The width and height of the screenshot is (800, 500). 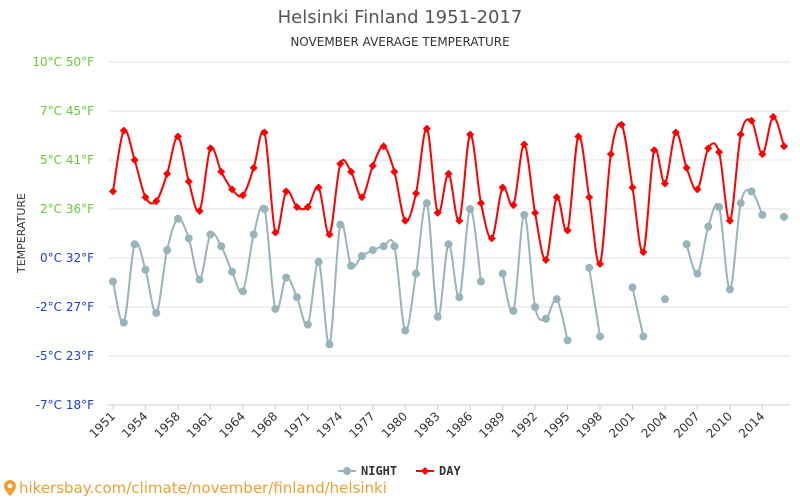 What do you see at coordinates (134, 424) in the screenshot?
I see `x-tick-label: 1954` at bounding box center [134, 424].